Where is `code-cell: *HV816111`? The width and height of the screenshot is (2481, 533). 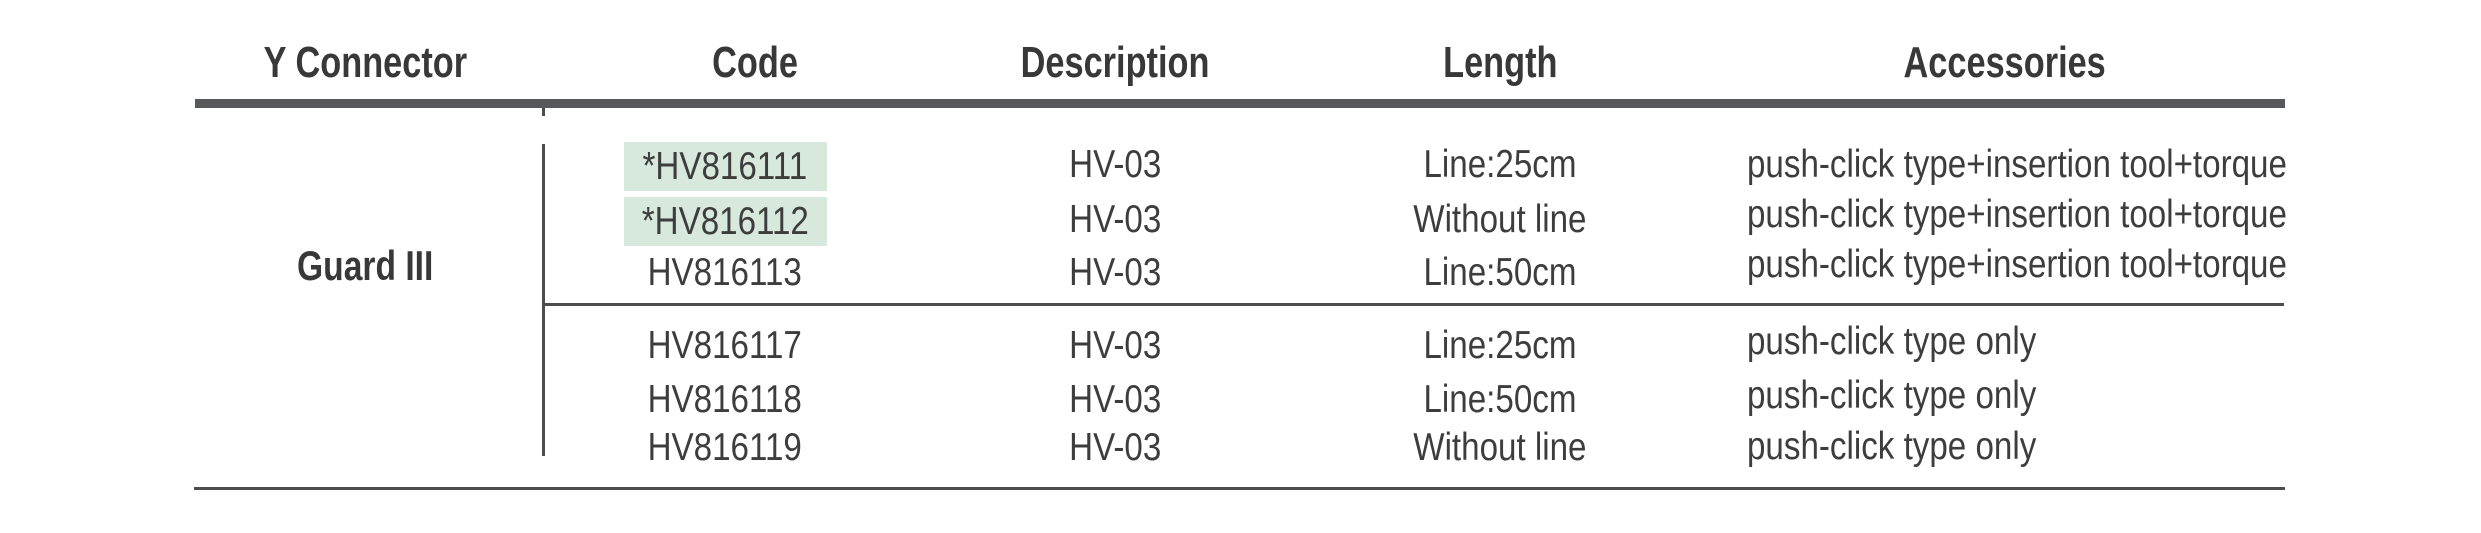 code-cell: *HV816111 is located at coordinates (725, 165).